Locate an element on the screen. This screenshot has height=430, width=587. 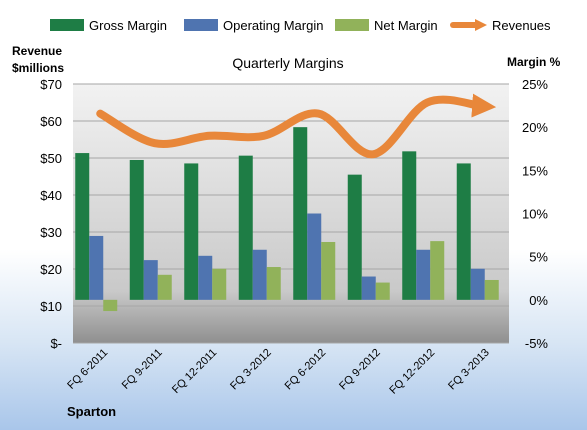
left-axis-ticks: $- $10 $20 $30 $40 $50 $60 $70 is located at coordinates (51, 214).